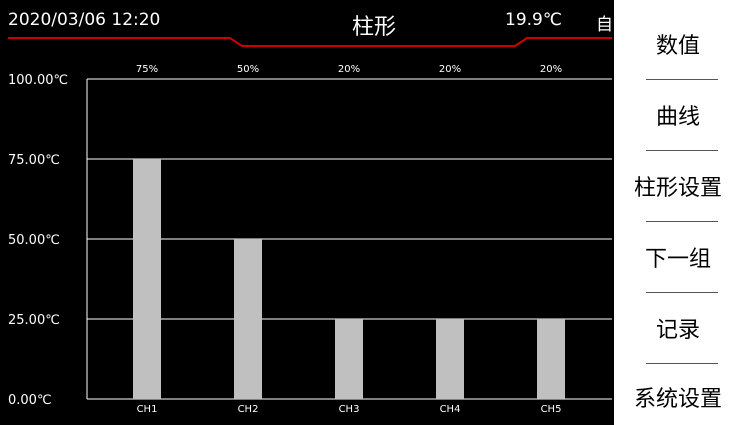 The height and width of the screenshot is (425, 742). Describe the element at coordinates (248, 319) in the screenshot. I see `bar-ch2` at that location.